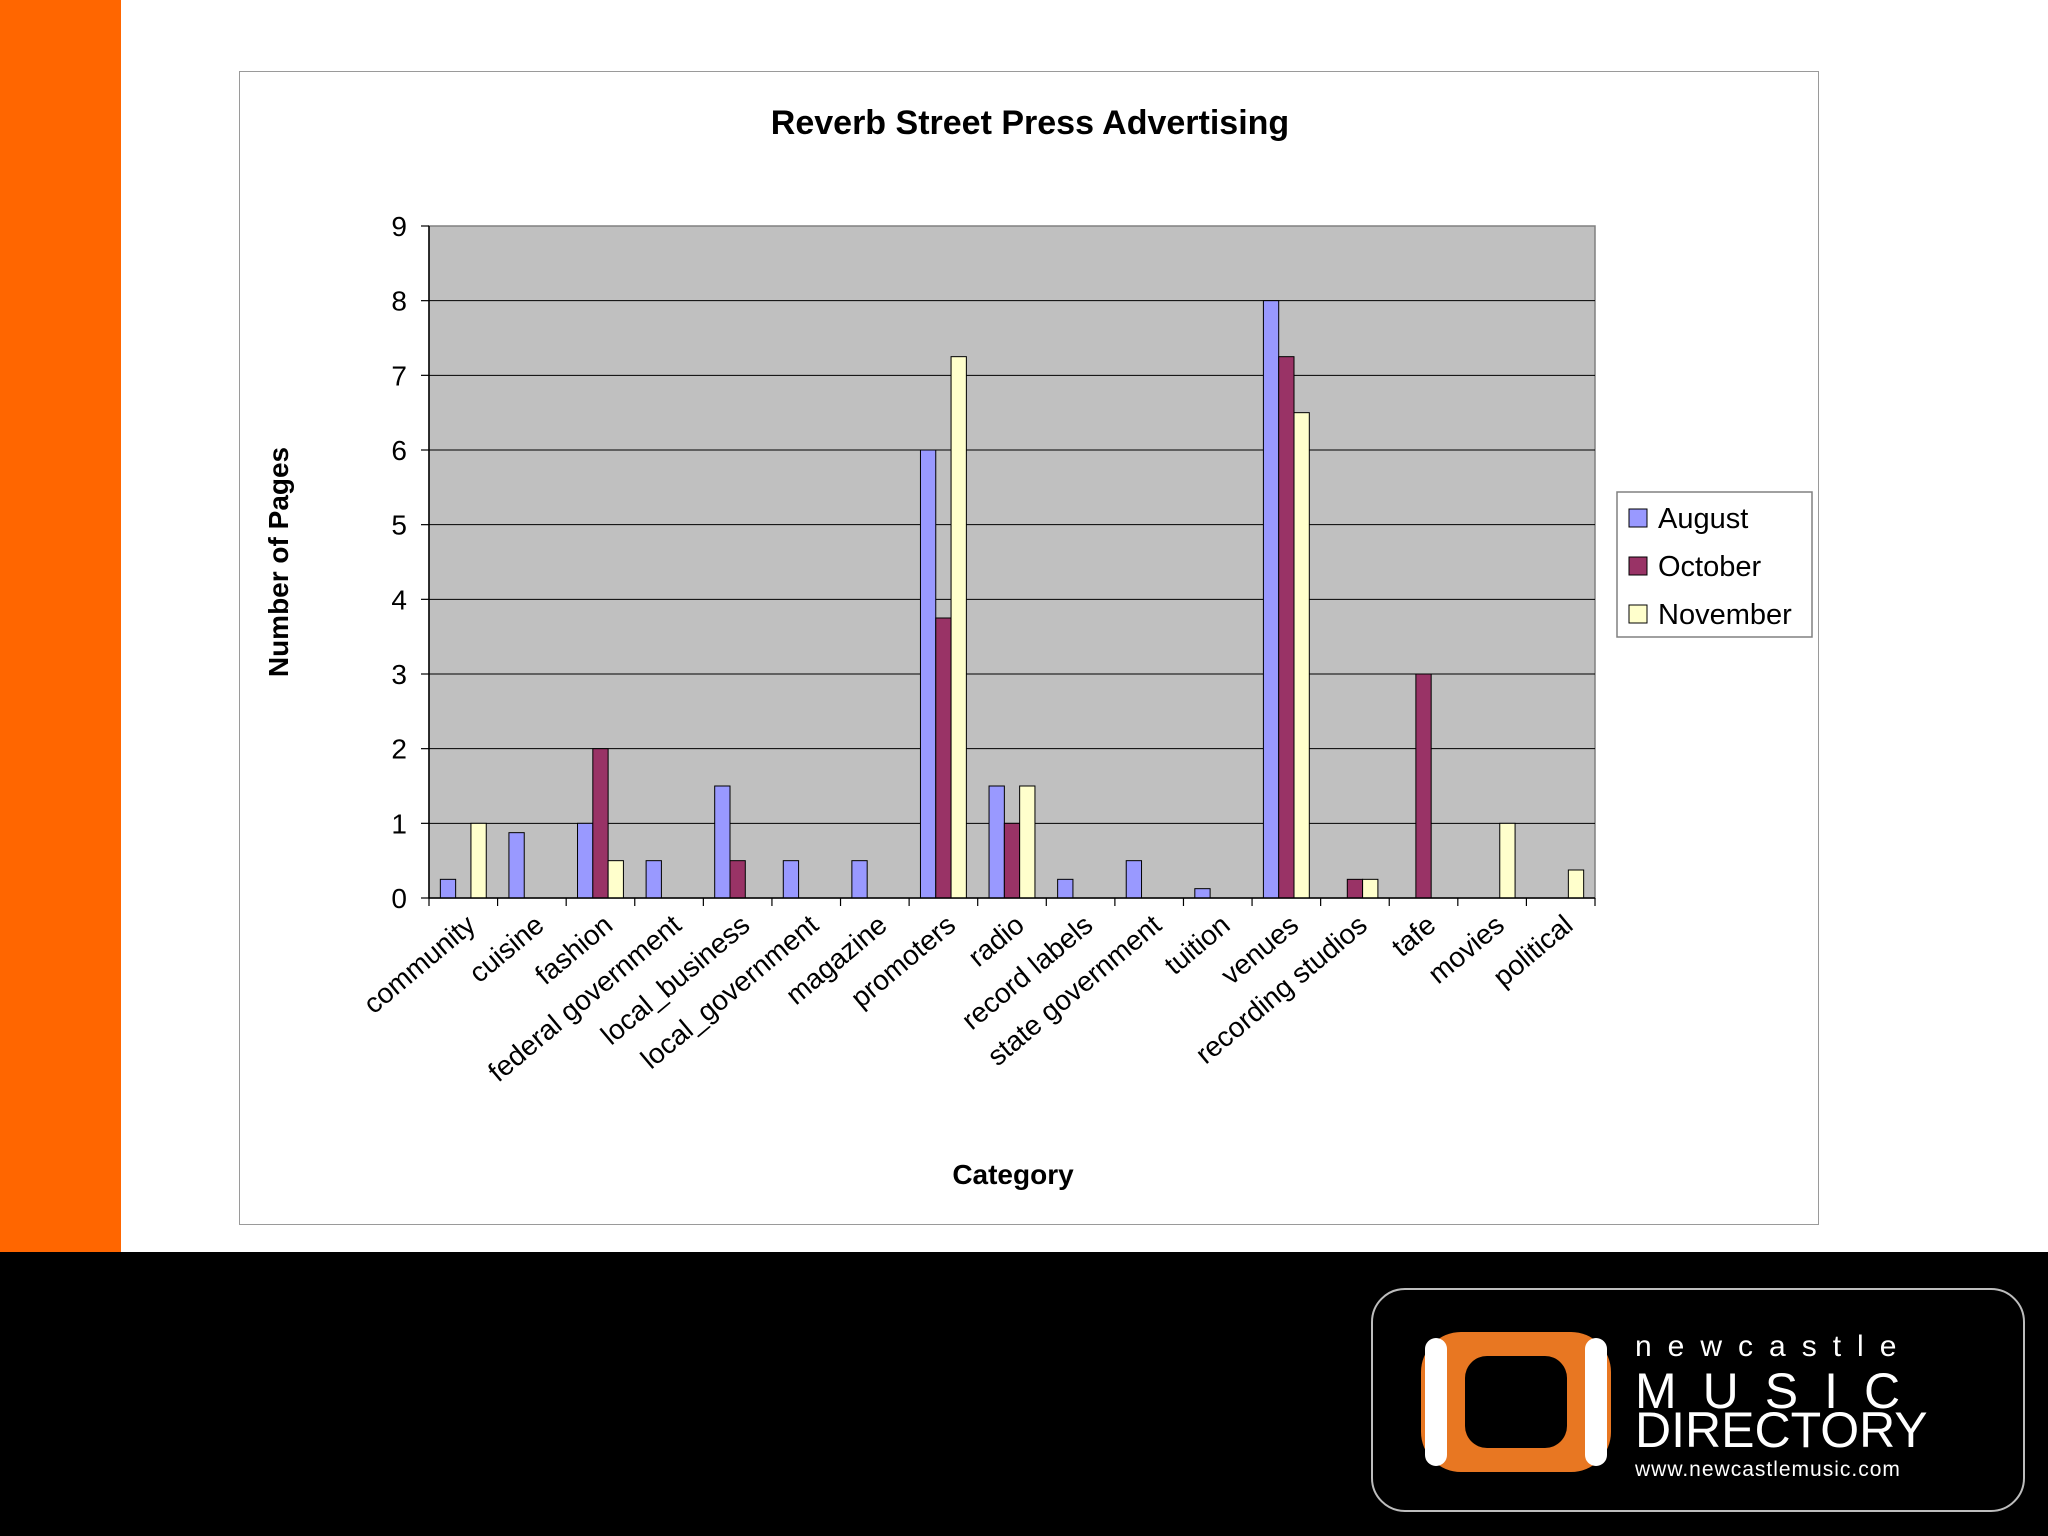 This screenshot has width=2048, height=1536. What do you see at coordinates (399, 301) in the screenshot?
I see `y-tick-label: 8` at bounding box center [399, 301].